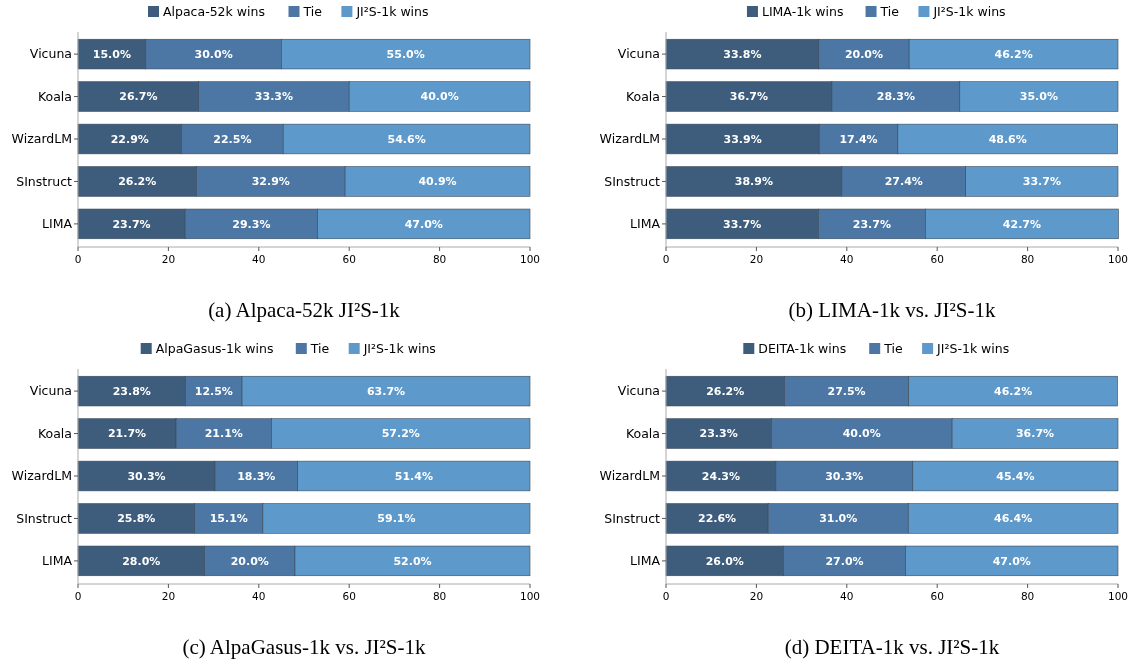 The width and height of the screenshot is (1134, 671). I want to click on data-label: 42.7%, so click(1022, 224).